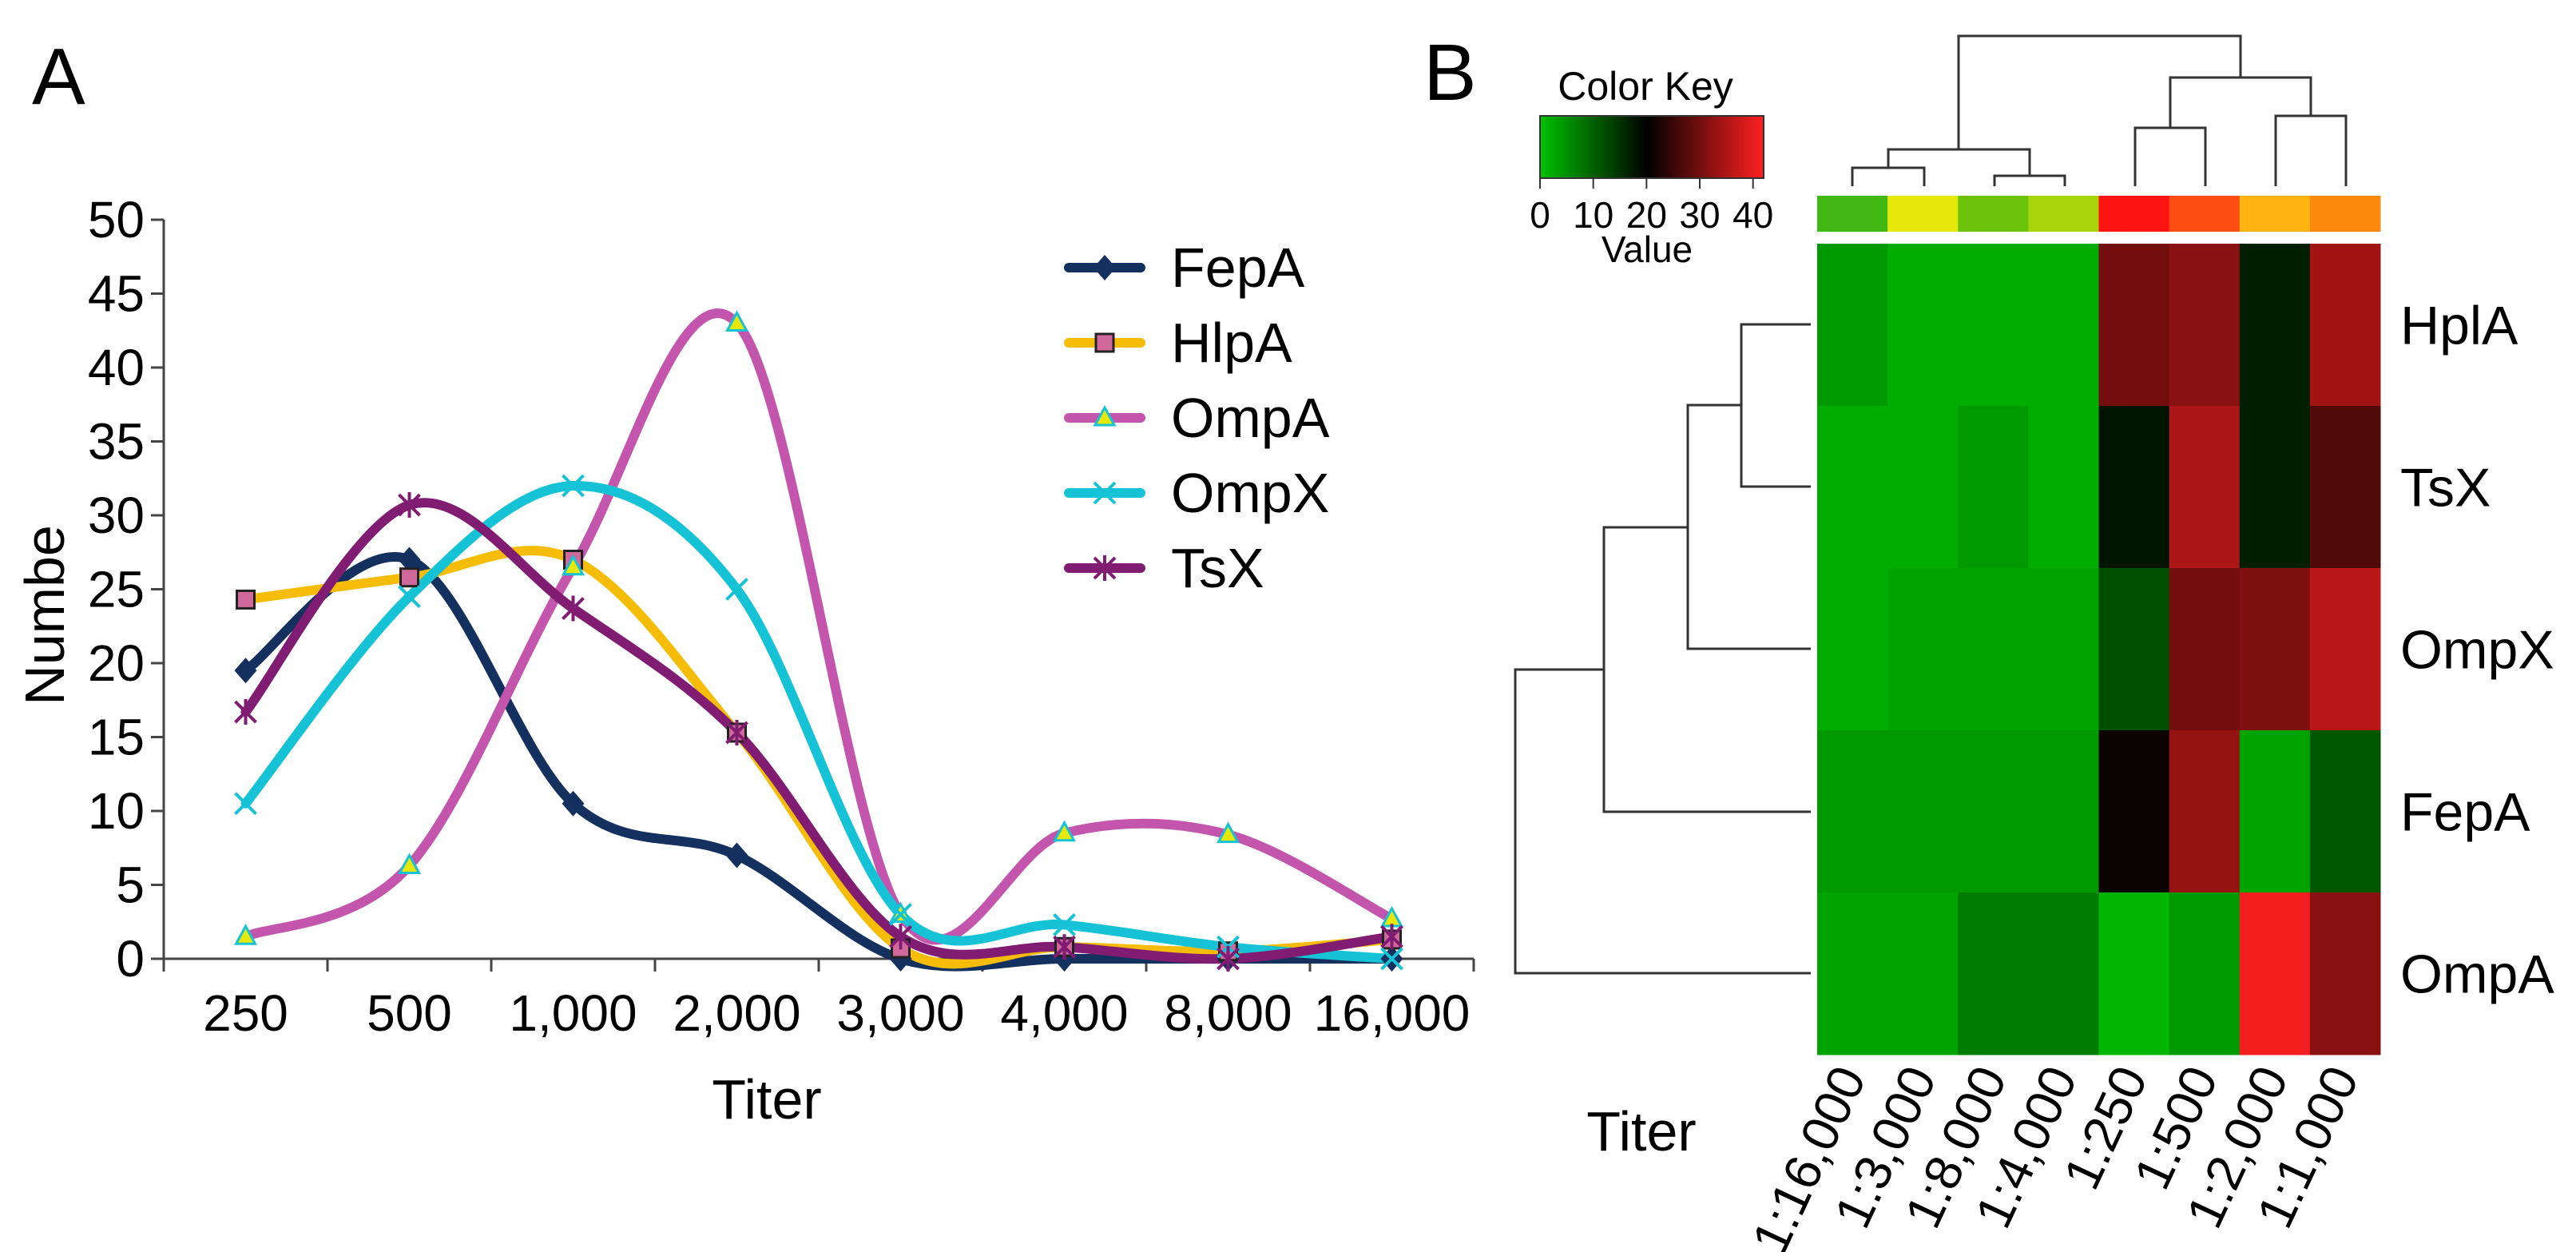  I want to click on legend-label-hlpa: HlpA, so click(1231, 343).